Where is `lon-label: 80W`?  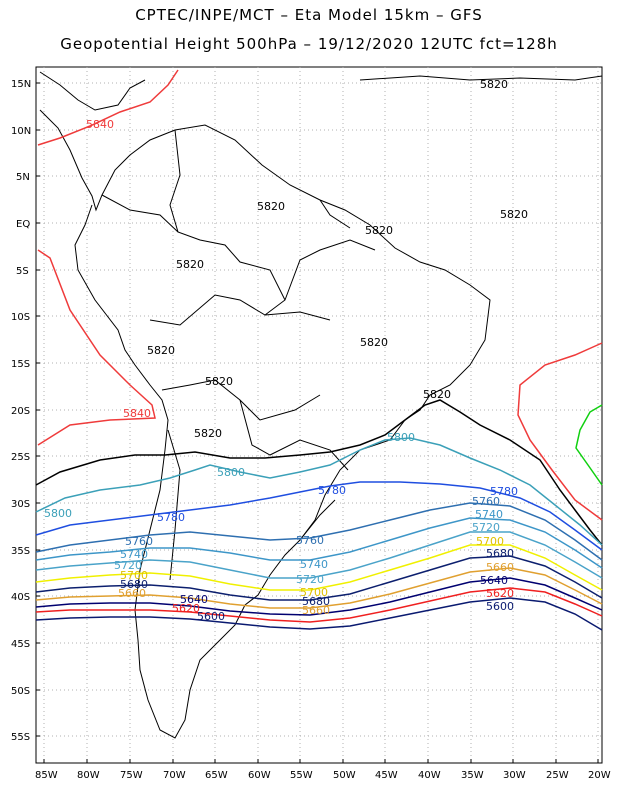
lon-label: 80W is located at coordinates (88, 775).